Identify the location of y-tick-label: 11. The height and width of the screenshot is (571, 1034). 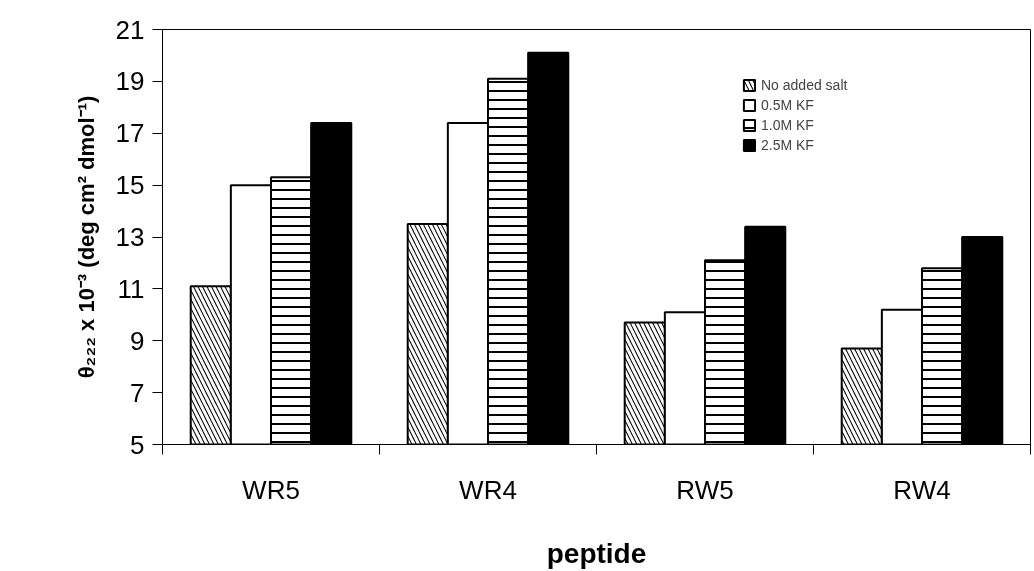
(131, 288).